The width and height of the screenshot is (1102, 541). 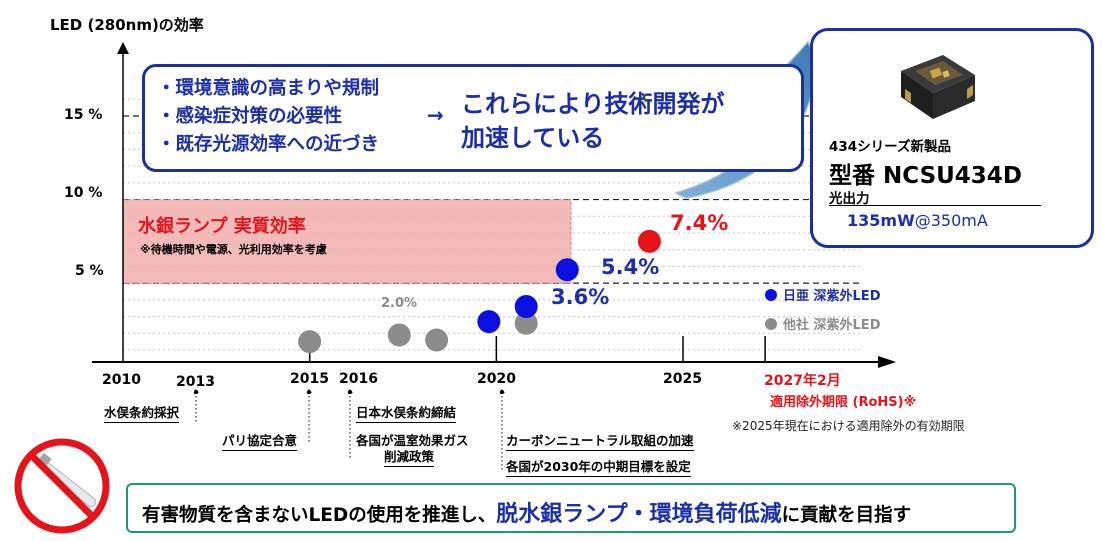 What do you see at coordinates (496, 379) in the screenshot?
I see `x-tick-2020: 2020` at bounding box center [496, 379].